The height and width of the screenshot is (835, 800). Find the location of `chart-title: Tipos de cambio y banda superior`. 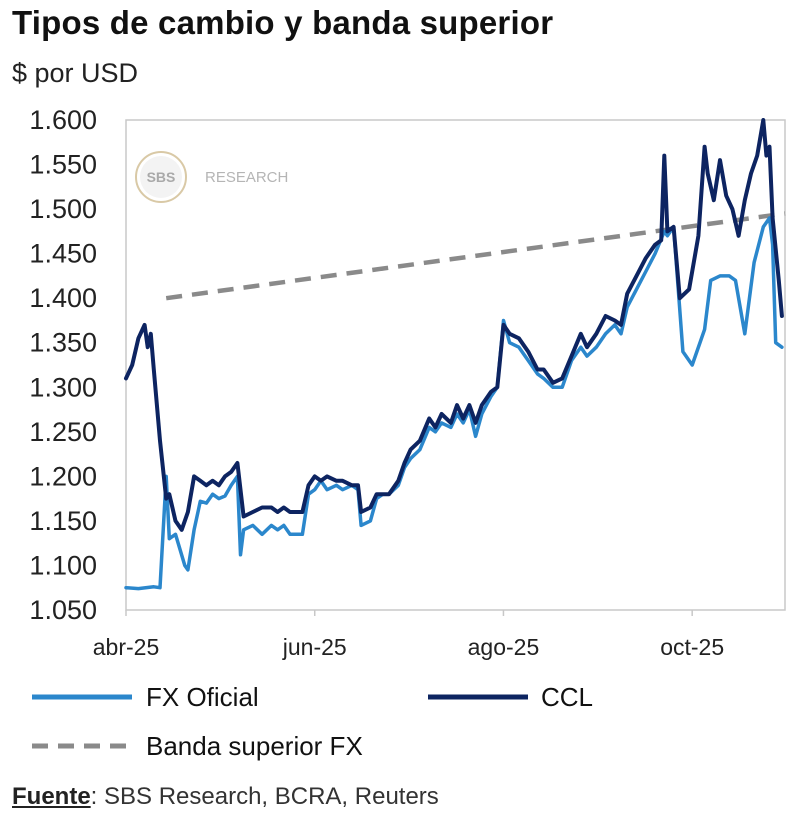

chart-title: Tipos de cambio y banda superior is located at coordinates (283, 22).